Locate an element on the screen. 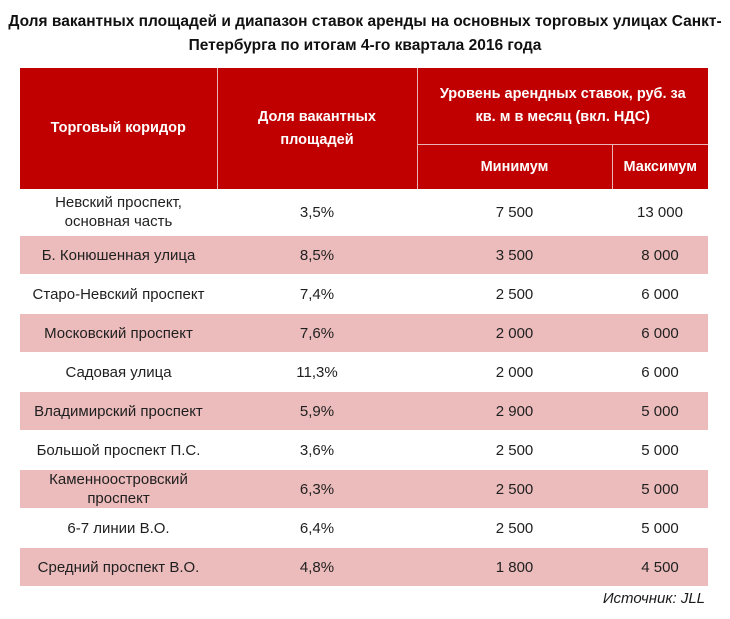  table-row: Средний проспект В.О. 4,8% 1 800 4 500 is located at coordinates (364, 567).